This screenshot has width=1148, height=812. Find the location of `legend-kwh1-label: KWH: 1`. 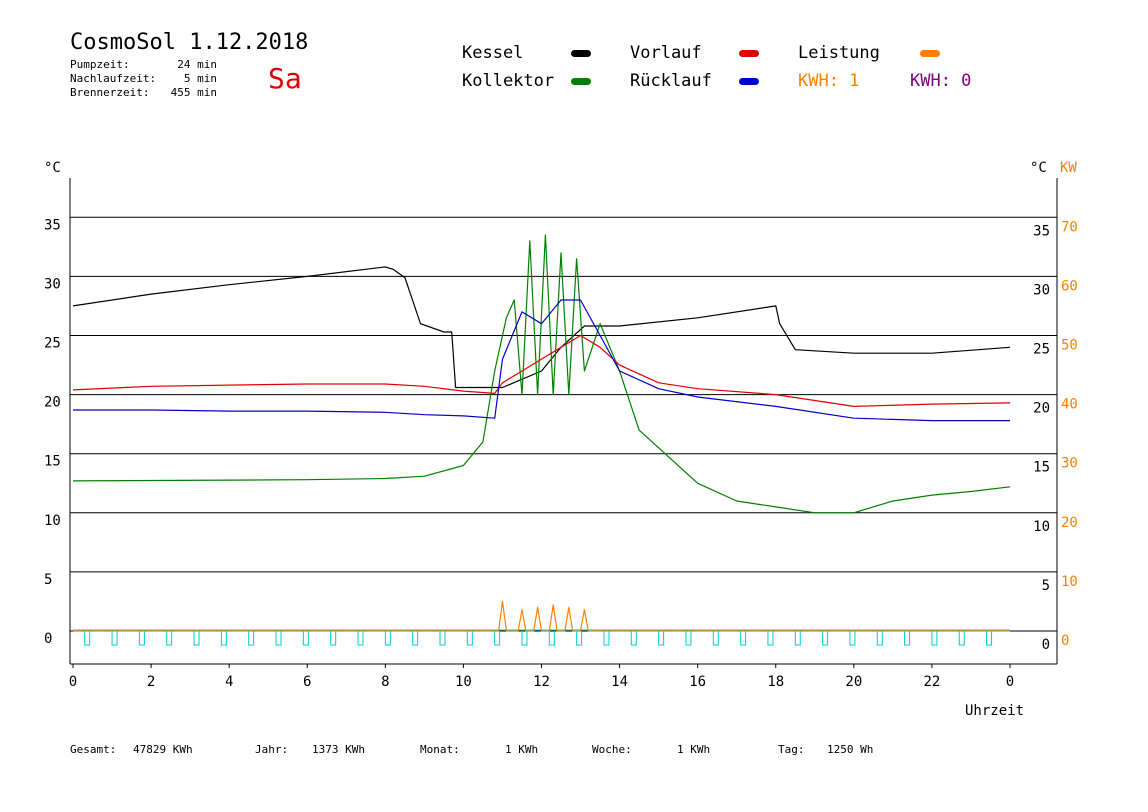

legend-kwh1-label: KWH: 1 is located at coordinates (829, 81).